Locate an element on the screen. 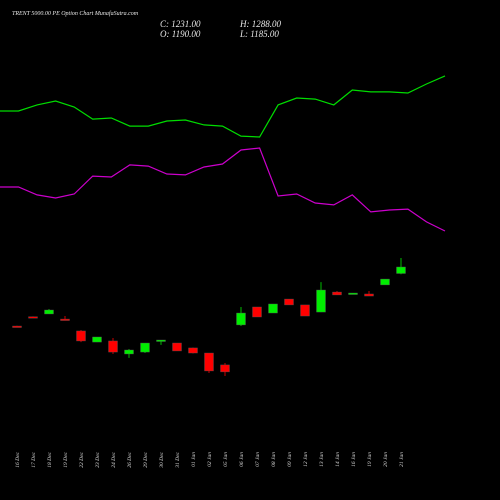 This screenshot has width=500, height=500. indicator-line is located at coordinates (223, 106).